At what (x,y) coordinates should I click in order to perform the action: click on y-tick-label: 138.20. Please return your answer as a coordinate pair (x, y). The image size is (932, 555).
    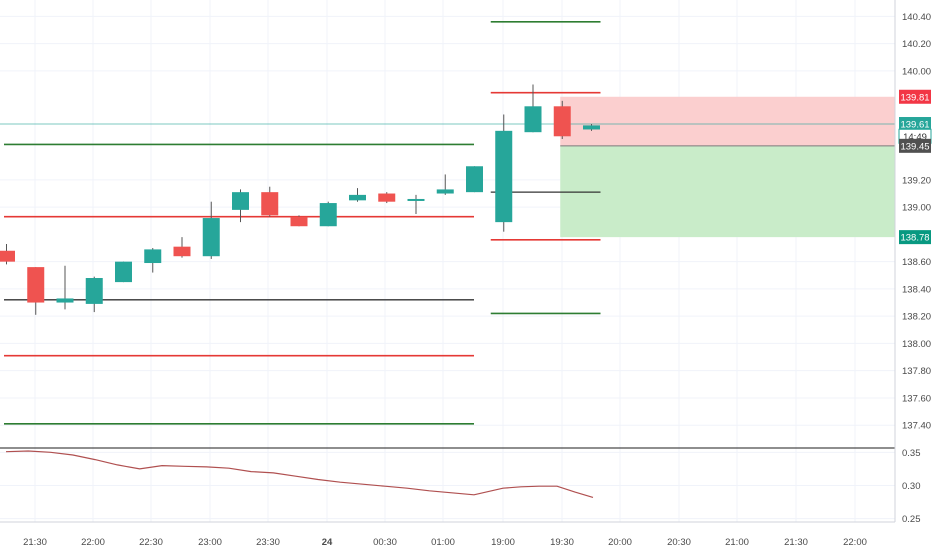
    Looking at the image, I should click on (916, 317).